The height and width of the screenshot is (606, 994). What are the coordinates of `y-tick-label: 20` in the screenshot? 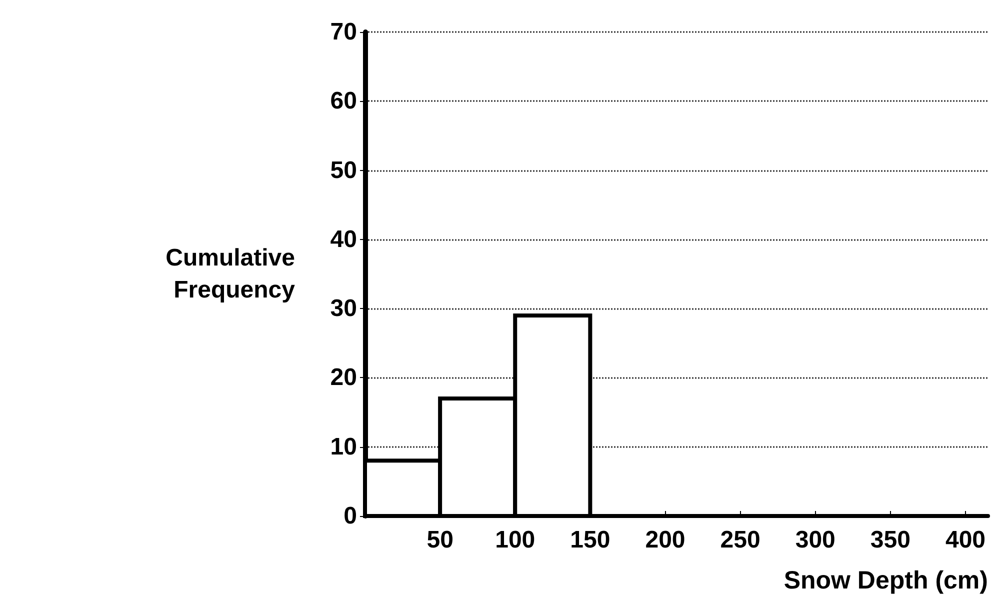 It's located at (343, 378).